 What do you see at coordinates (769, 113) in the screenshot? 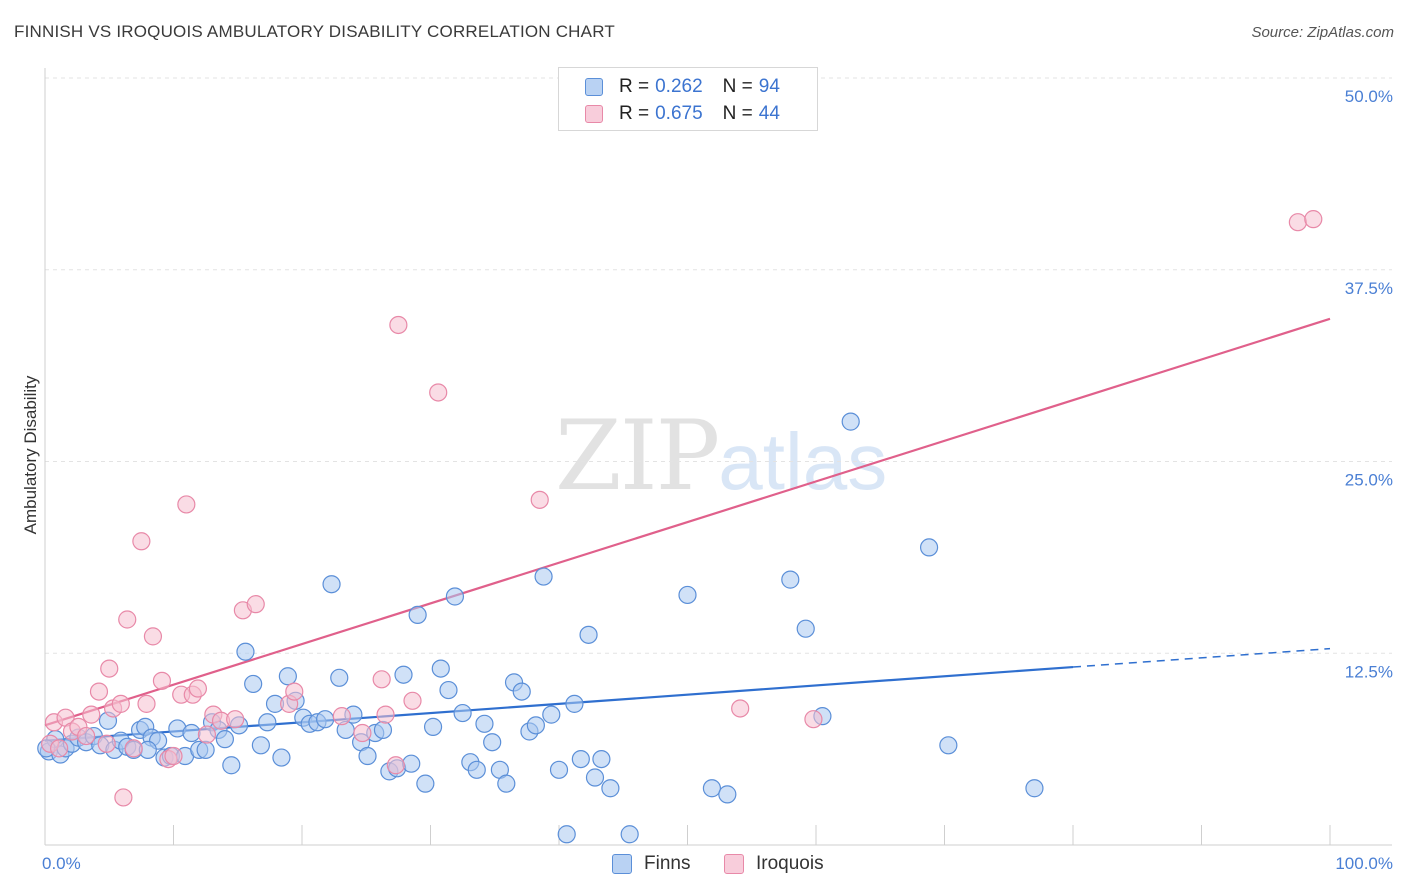
I see `legend-n-value: 44` at bounding box center [769, 113].